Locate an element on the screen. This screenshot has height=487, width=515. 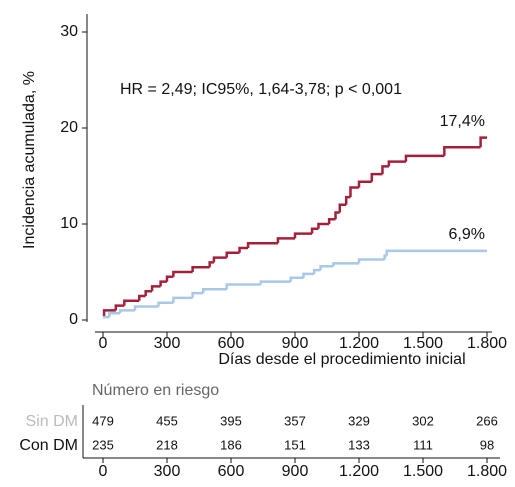
risk-table-tick-label: 300 is located at coordinates (167, 471).